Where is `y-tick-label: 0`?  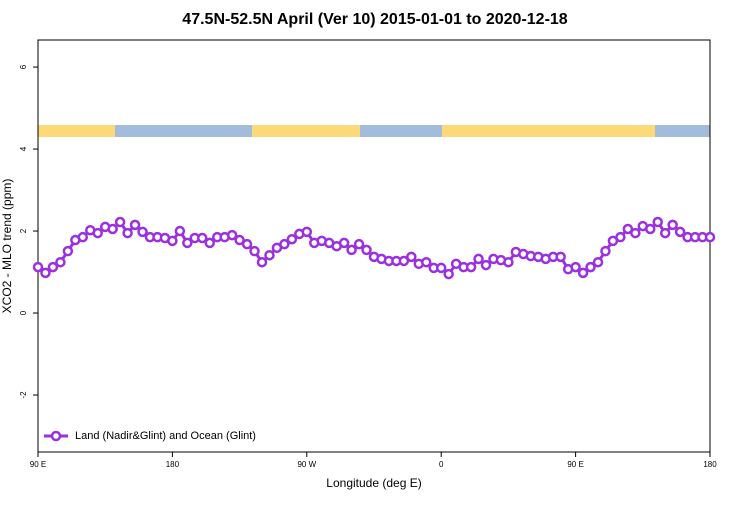 y-tick-label: 0 is located at coordinates (23, 312).